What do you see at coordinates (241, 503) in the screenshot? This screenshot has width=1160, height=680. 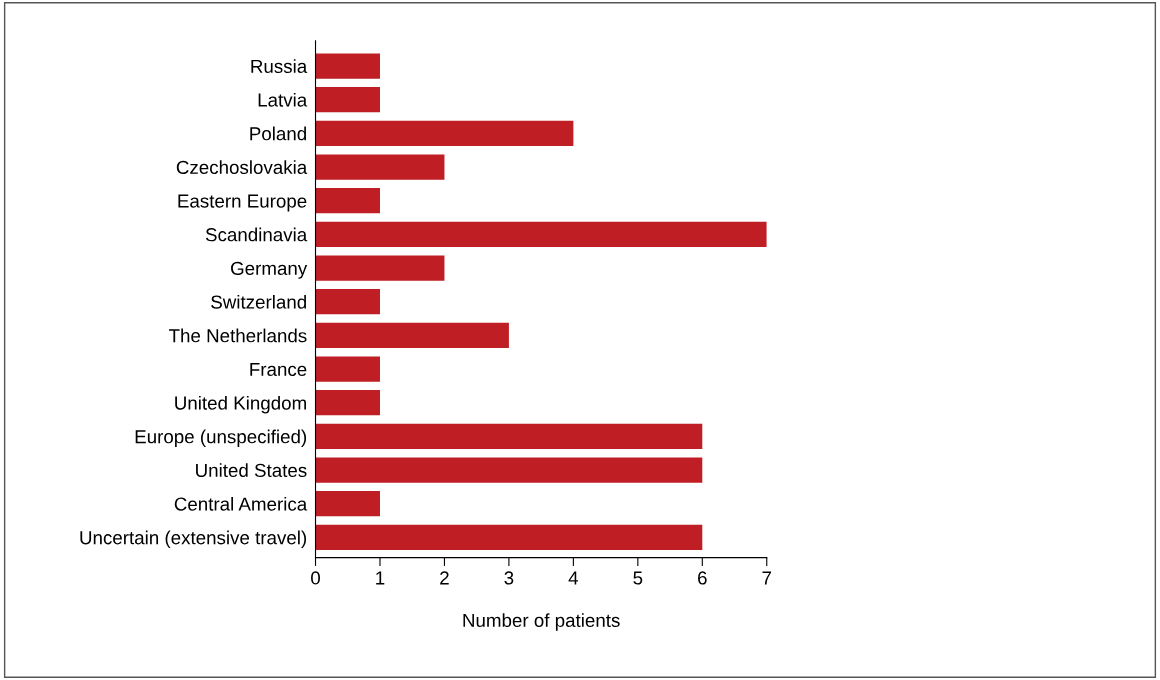 I see `y-tick-label: Central America` at bounding box center [241, 503].